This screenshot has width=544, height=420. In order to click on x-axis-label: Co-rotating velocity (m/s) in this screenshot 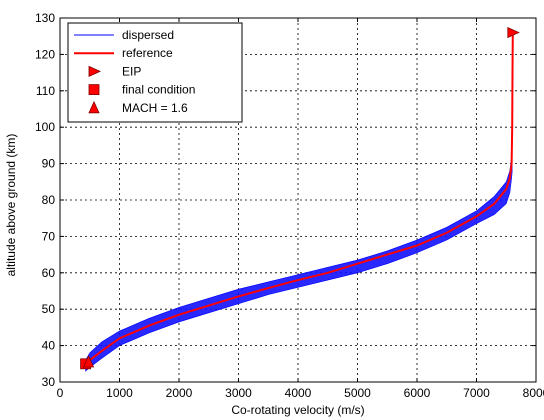, I will do `click(297, 410)`.